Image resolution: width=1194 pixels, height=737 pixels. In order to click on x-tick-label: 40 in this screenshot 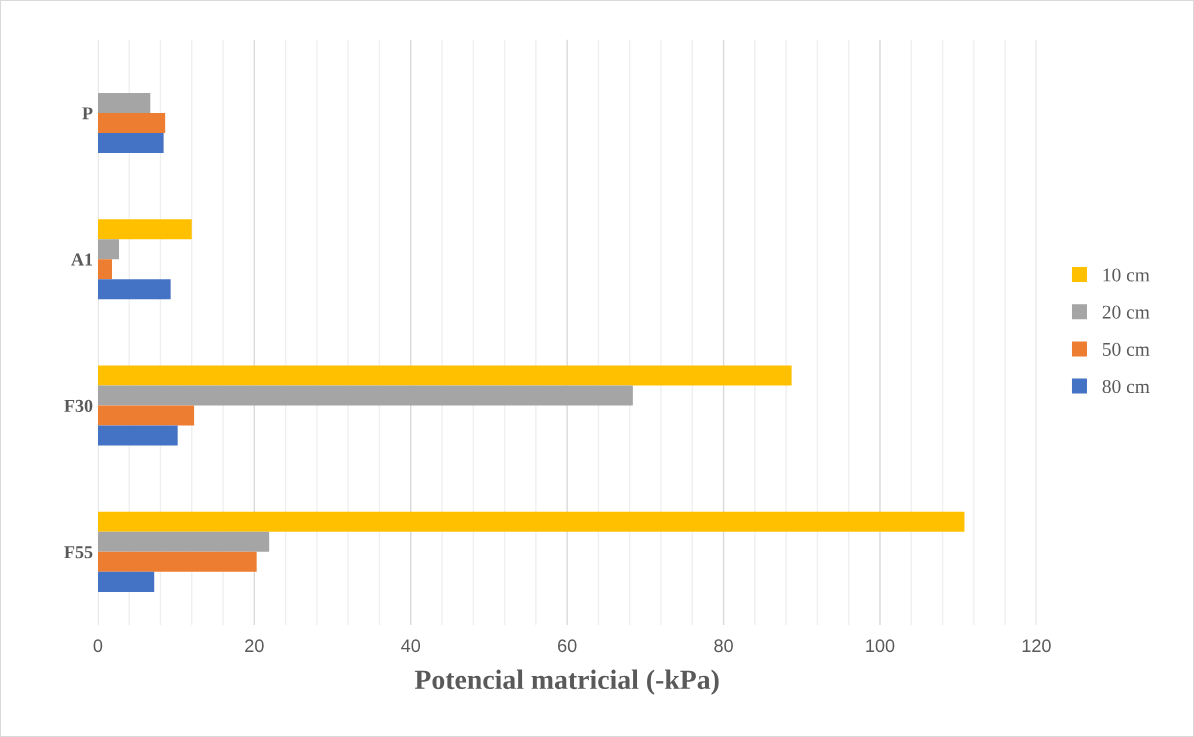, I will do `click(411, 646)`.